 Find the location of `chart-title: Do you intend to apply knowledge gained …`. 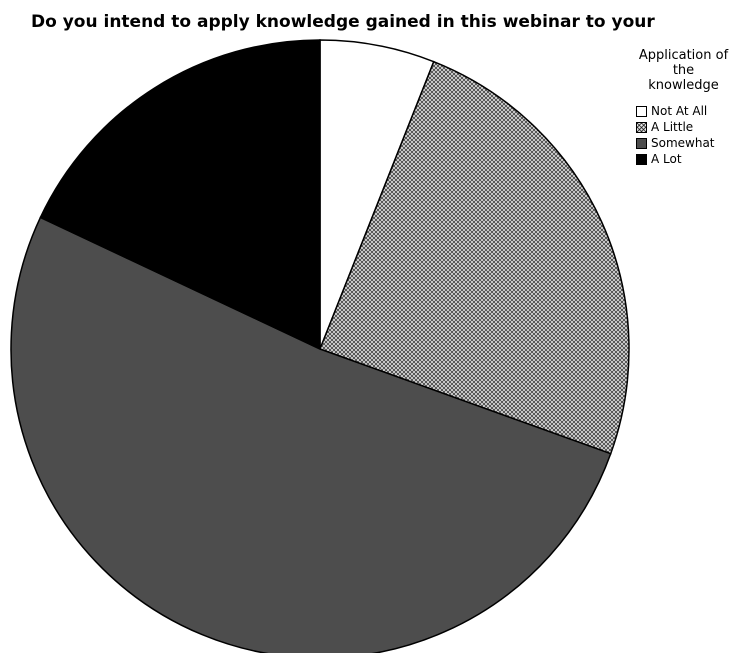

chart-title: Do you intend to apply knowledge gained … is located at coordinates (343, 22).